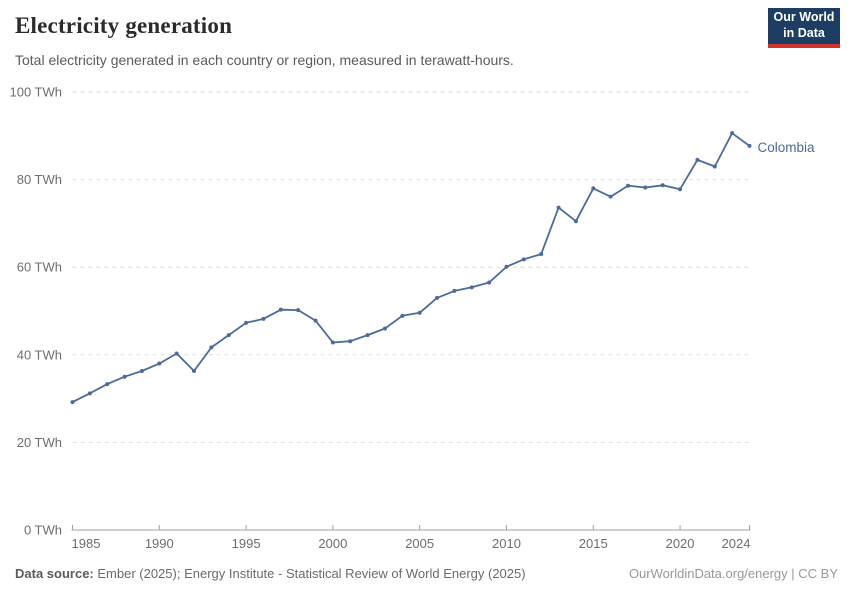 This screenshot has width=850, height=600. Describe the element at coordinates (39, 179) in the screenshot. I see `y-axis-tick-label: 80 TWh` at that location.